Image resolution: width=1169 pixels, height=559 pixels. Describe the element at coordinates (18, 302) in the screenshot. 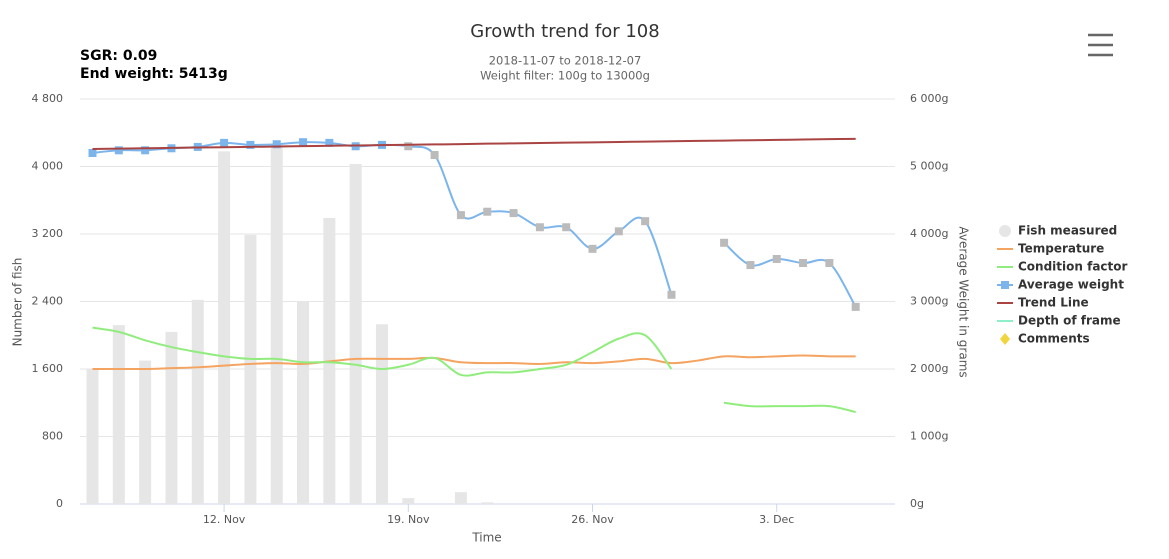

I see `y-axis-title: Number of fish` at that location.